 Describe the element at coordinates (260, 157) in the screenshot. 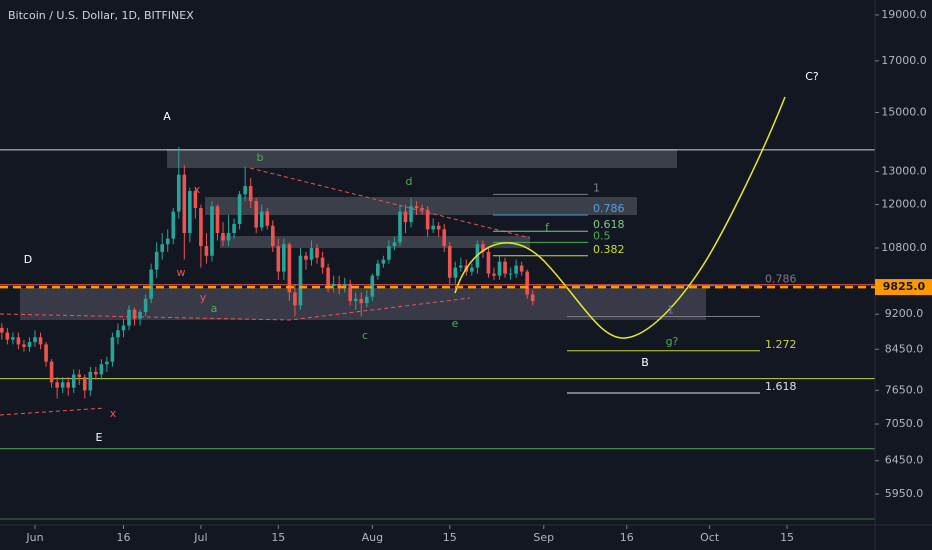

I see `wave-label: b` at that location.